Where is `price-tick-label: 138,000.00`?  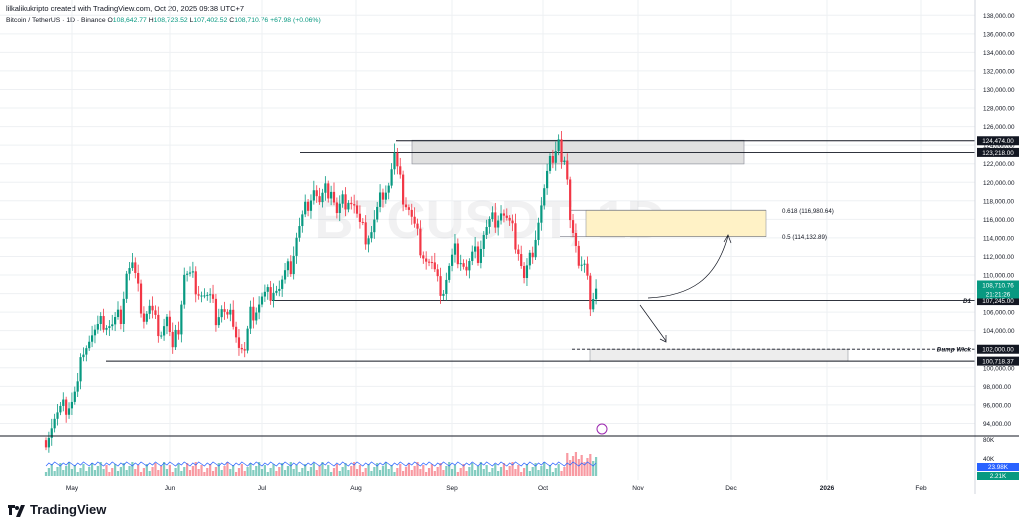 price-tick-label: 138,000.00 is located at coordinates (999, 16).